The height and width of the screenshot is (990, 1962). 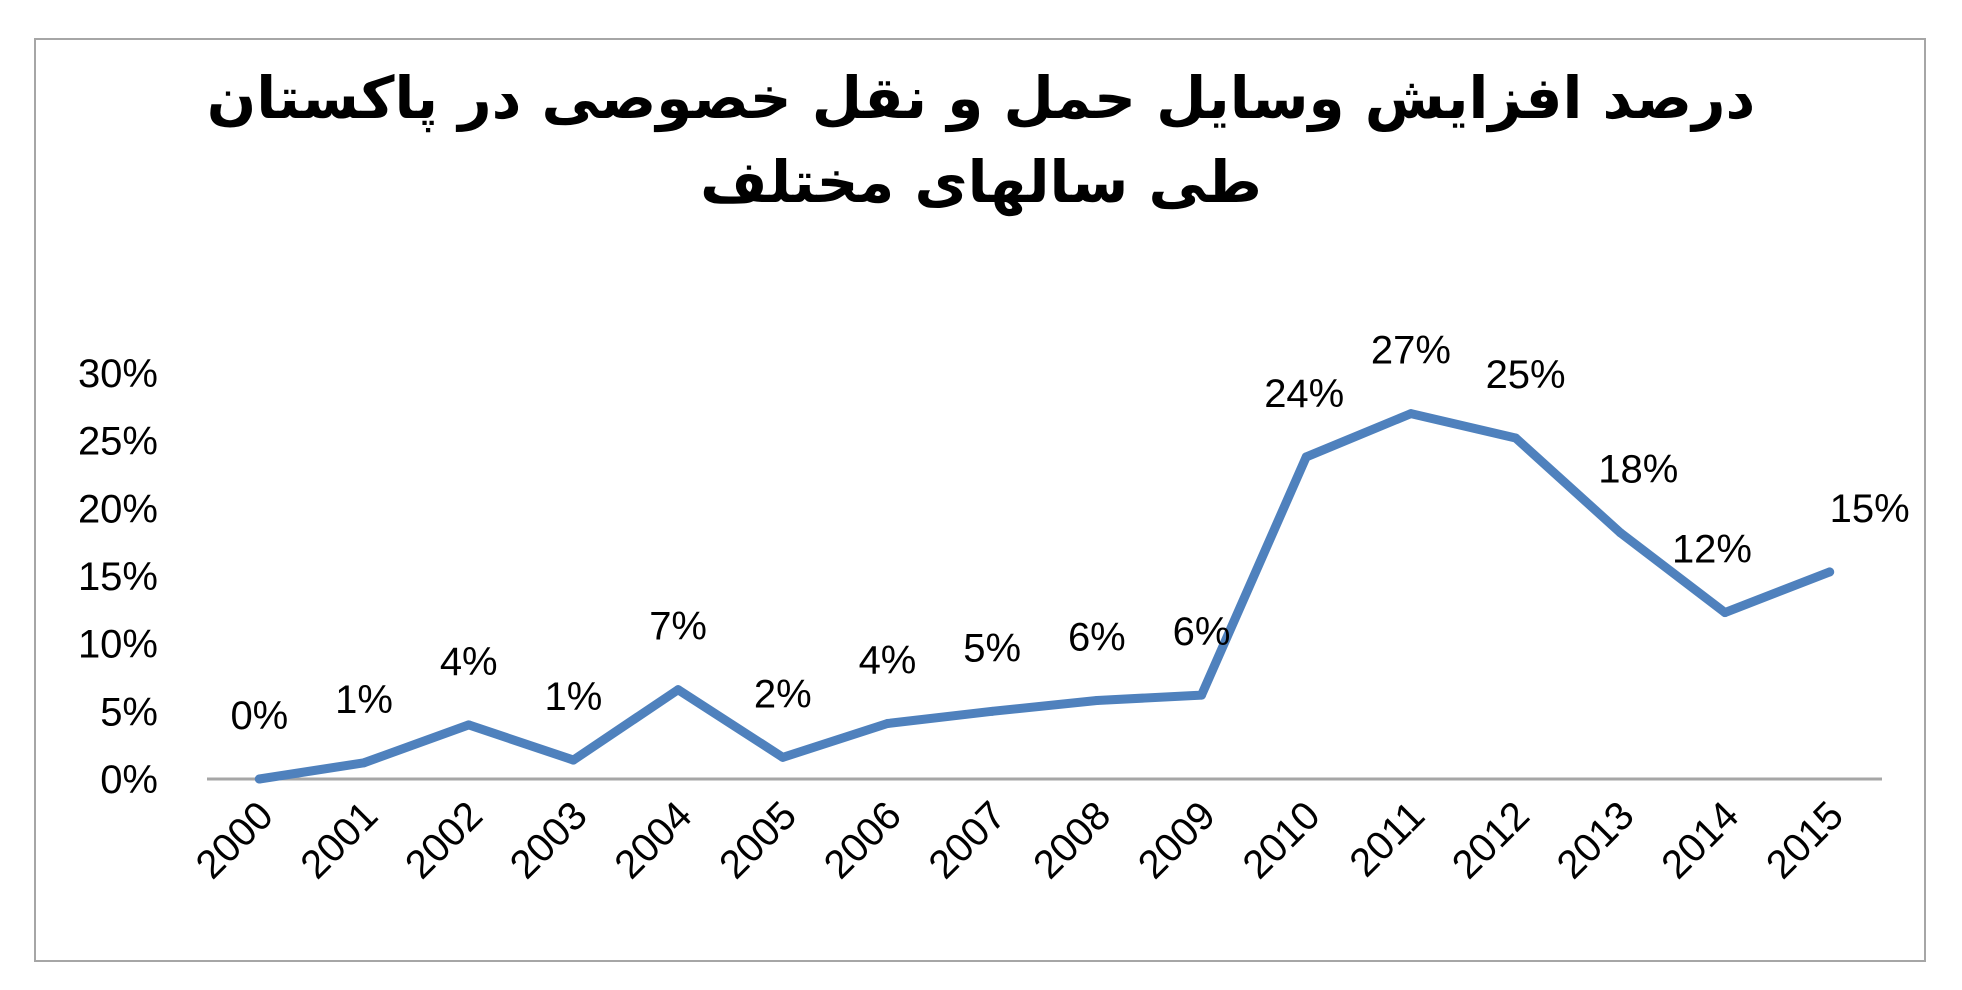 I want to click on x-tick-label: 2013, so click(x=1596, y=840).